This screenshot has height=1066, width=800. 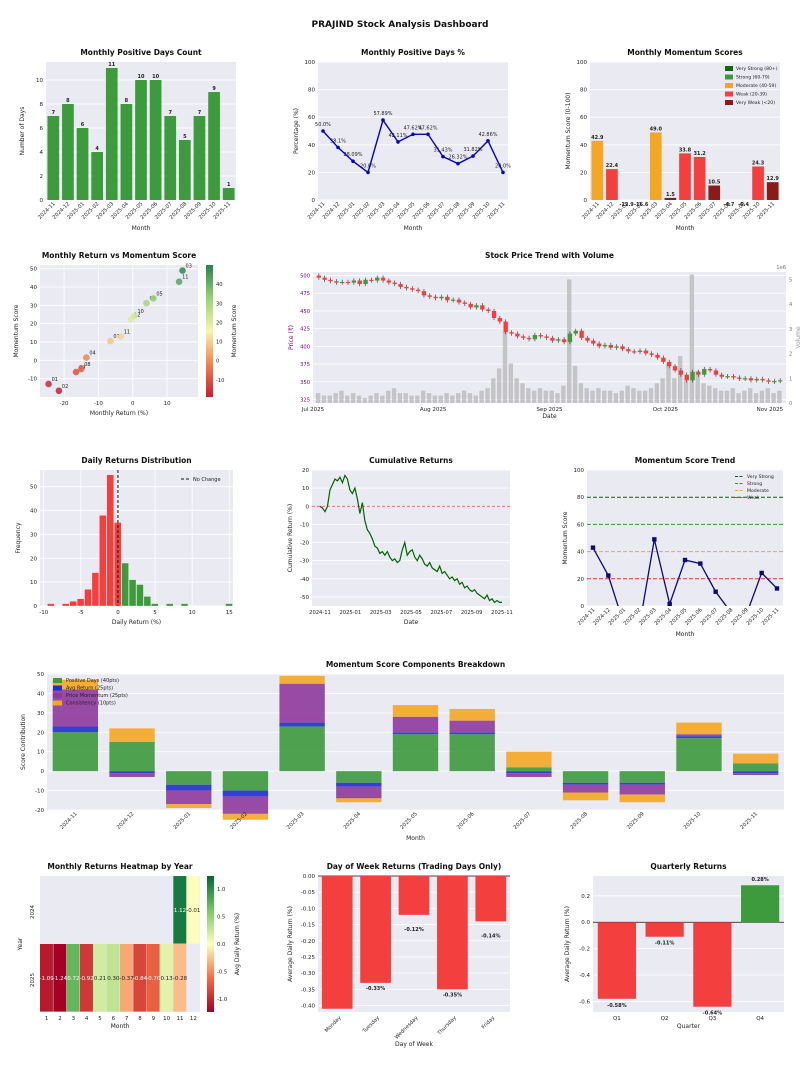 What do you see at coordinates (229, 613) in the screenshot?
I see `x-tick-label: 15` at bounding box center [229, 613].